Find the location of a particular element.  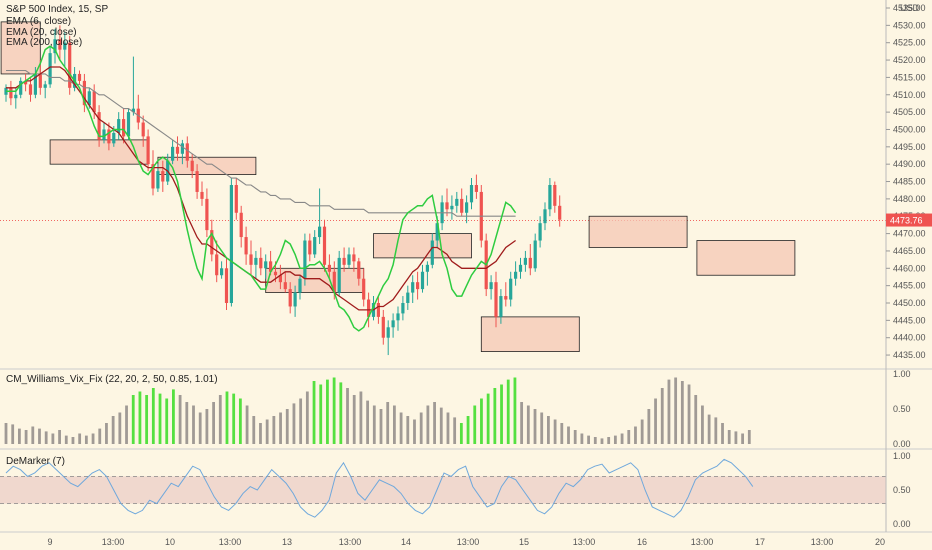

current-price-tag is located at coordinates (909, 220).